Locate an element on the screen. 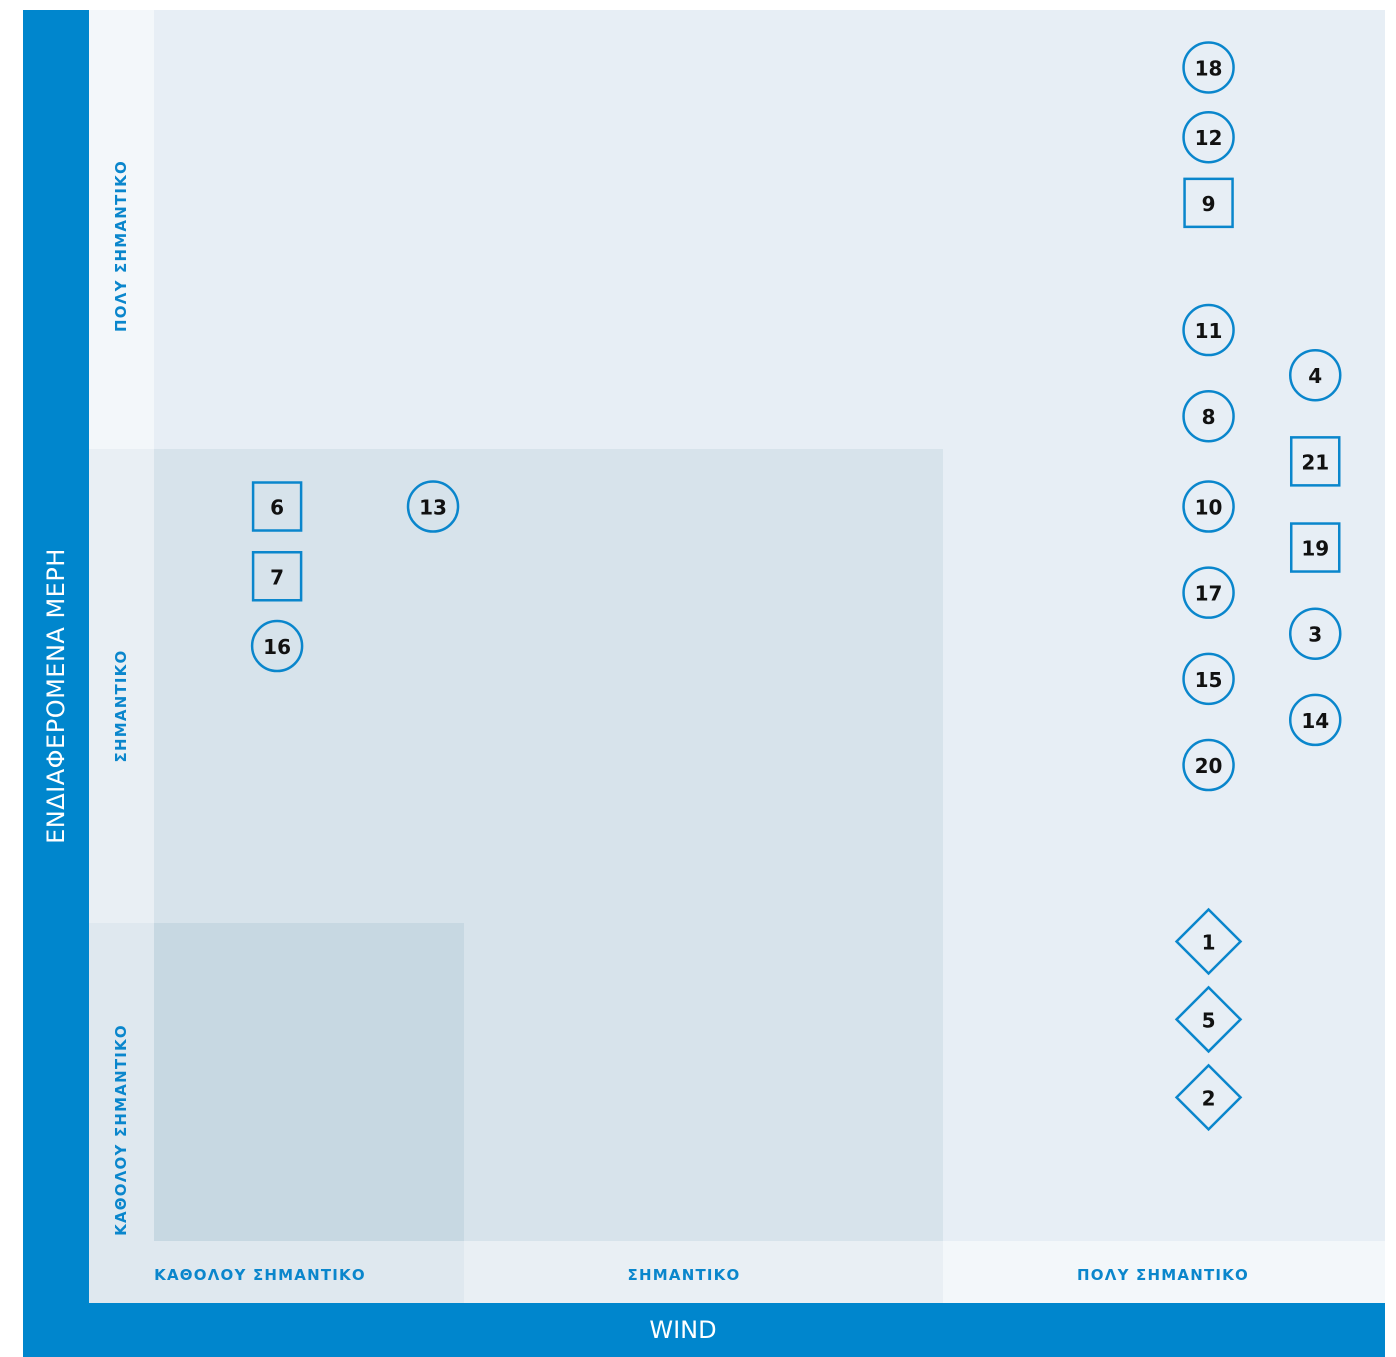 Image resolution: width=1396 pixels, height=1357 pixels. marker-label: 6 is located at coordinates (277, 508).